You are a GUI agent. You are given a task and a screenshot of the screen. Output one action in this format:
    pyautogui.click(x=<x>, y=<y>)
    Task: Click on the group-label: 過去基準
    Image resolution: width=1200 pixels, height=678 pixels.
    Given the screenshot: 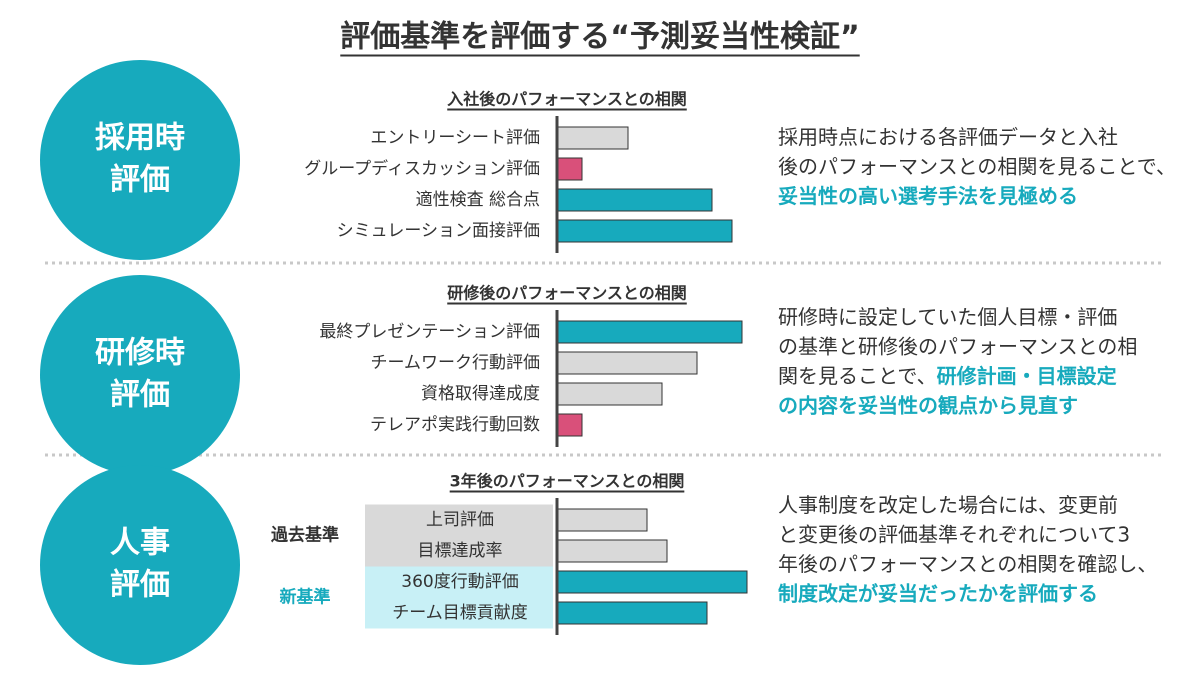 What is the action you would take?
    pyautogui.click(x=305, y=535)
    